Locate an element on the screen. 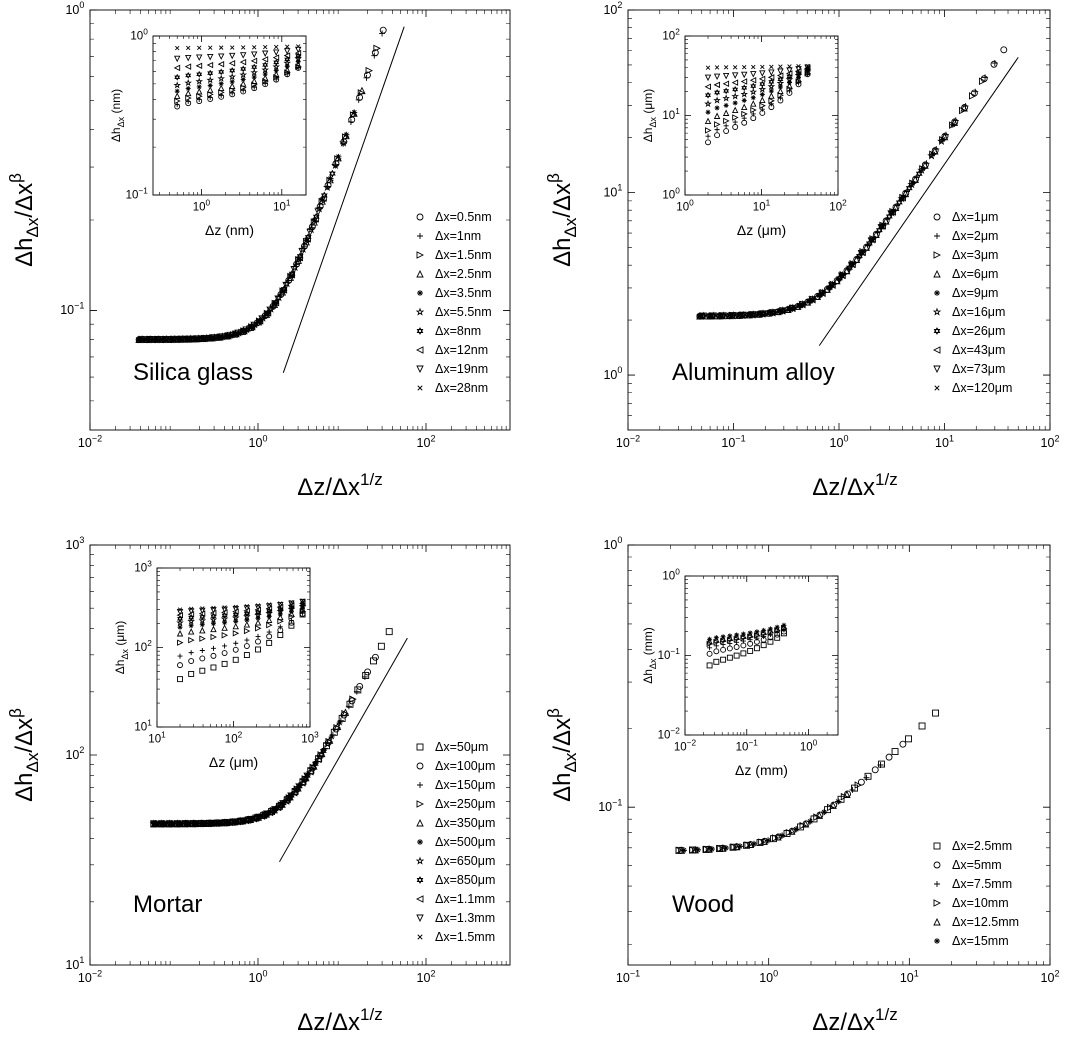 Image resolution: width=1073 pixels, height=1044 pixels. legend-label: Δx=1μm is located at coordinates (975, 217).